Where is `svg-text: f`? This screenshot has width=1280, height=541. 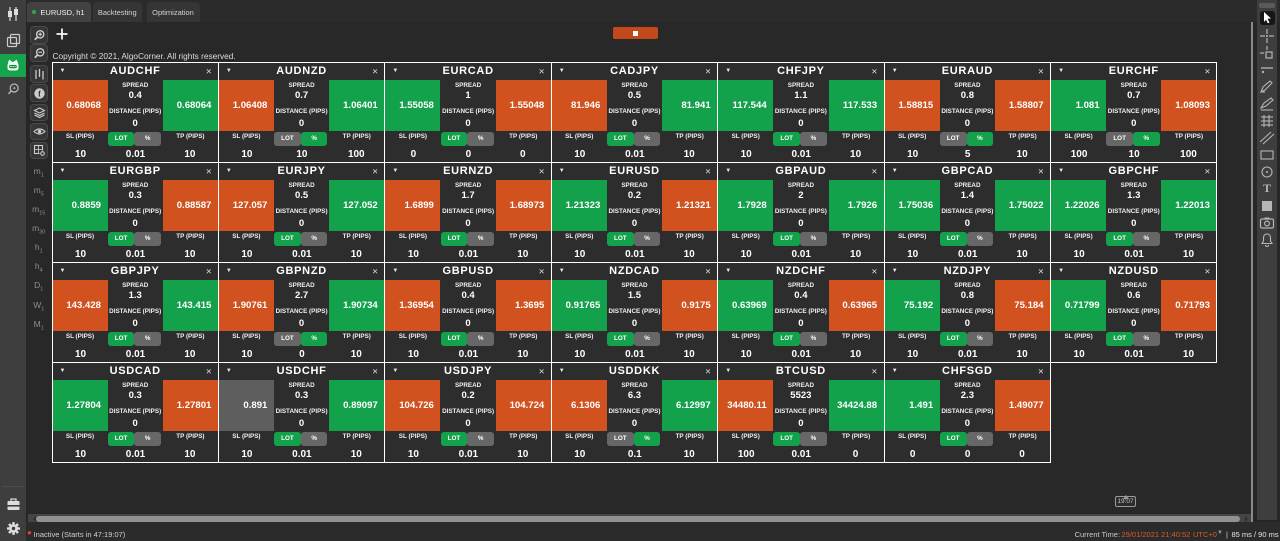 svg-text: f is located at coordinates (39, 93).